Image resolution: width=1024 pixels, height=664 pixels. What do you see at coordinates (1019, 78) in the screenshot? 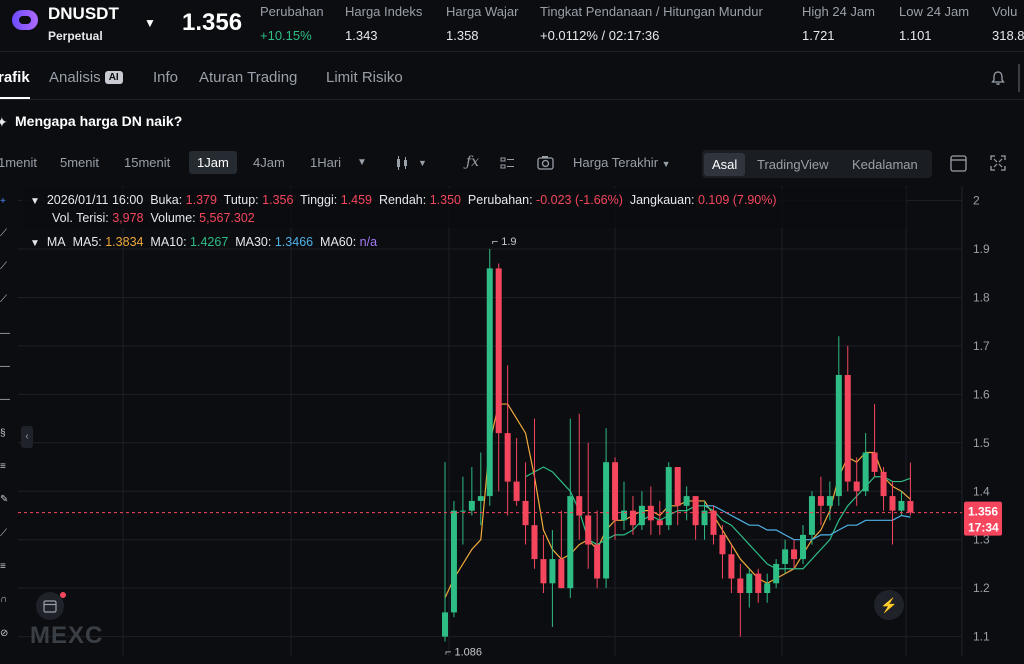
I see `panel-divider` at bounding box center [1019, 78].